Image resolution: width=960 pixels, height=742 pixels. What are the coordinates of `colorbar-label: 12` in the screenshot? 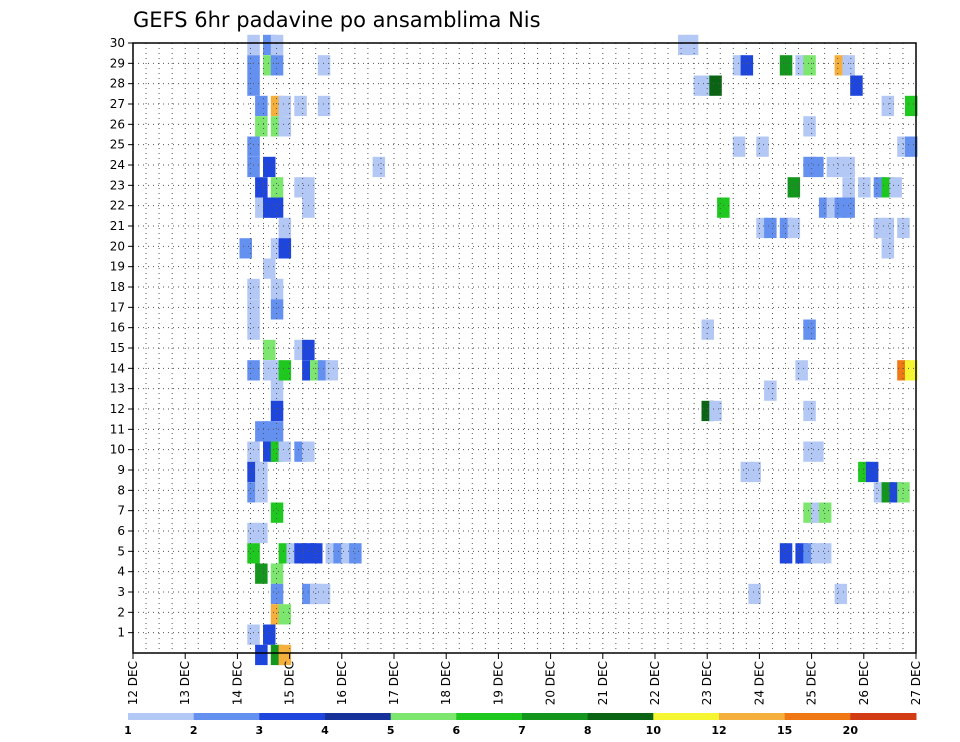 It's located at (718, 730).